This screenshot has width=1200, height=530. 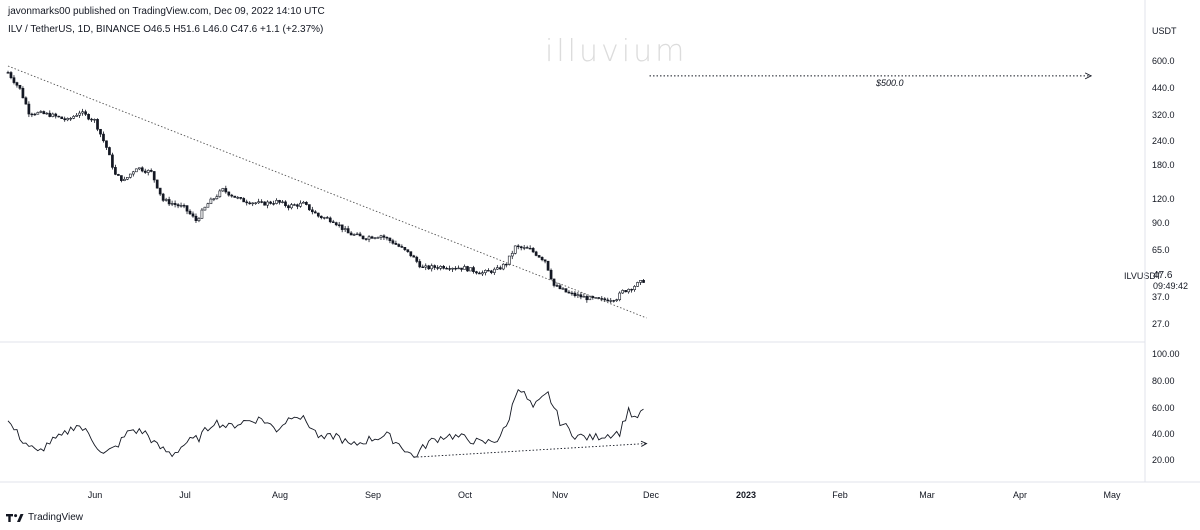 What do you see at coordinates (1163, 460) in the screenshot?
I see `indicator-tick-label: 20.00` at bounding box center [1163, 460].